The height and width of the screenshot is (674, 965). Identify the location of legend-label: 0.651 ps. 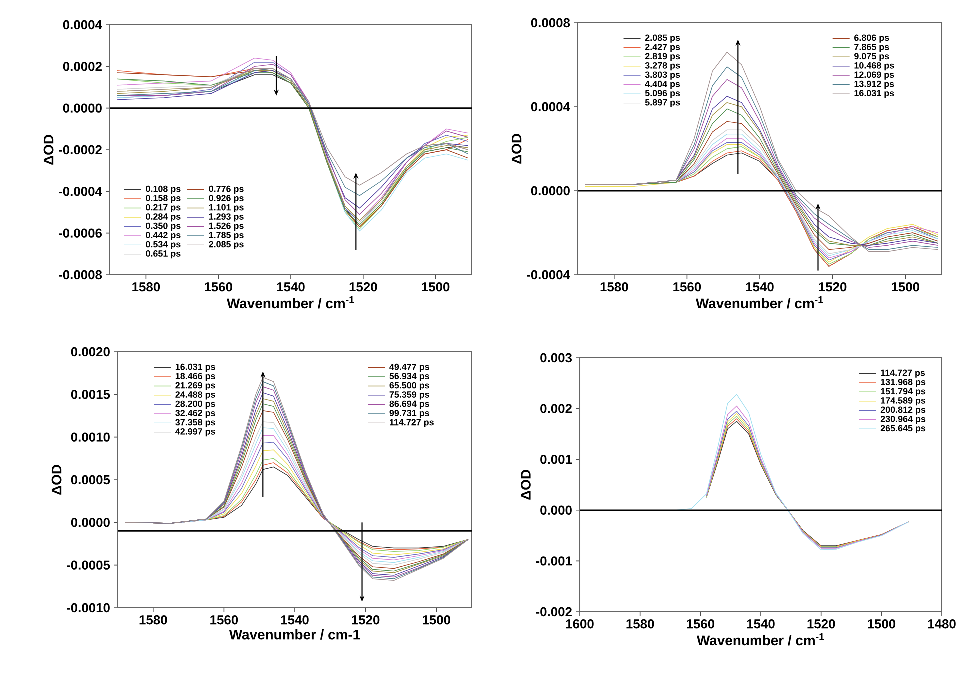
(163, 254).